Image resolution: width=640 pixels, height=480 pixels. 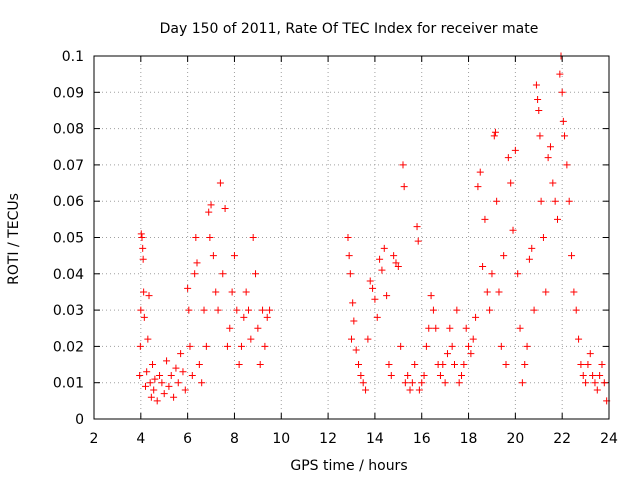 What do you see at coordinates (68, 93) in the screenshot?
I see `y-tick-label: 0.09` at bounding box center [68, 93].